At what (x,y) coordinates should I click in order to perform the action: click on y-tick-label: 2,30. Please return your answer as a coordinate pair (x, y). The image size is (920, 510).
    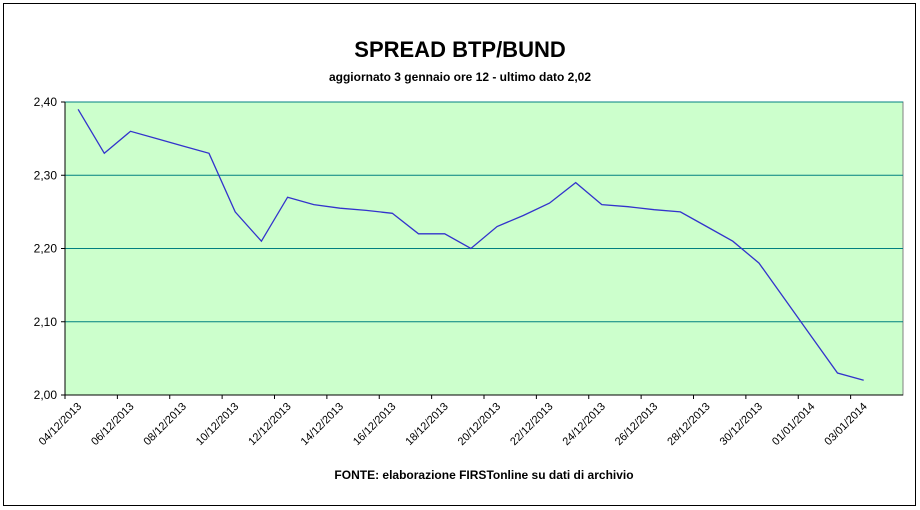
    Looking at the image, I should click on (46, 175).